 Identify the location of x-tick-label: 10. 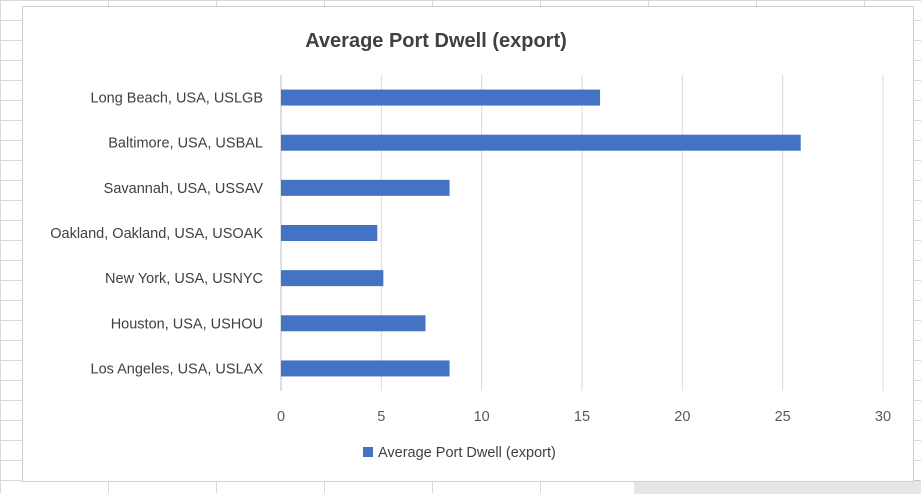
(482, 417).